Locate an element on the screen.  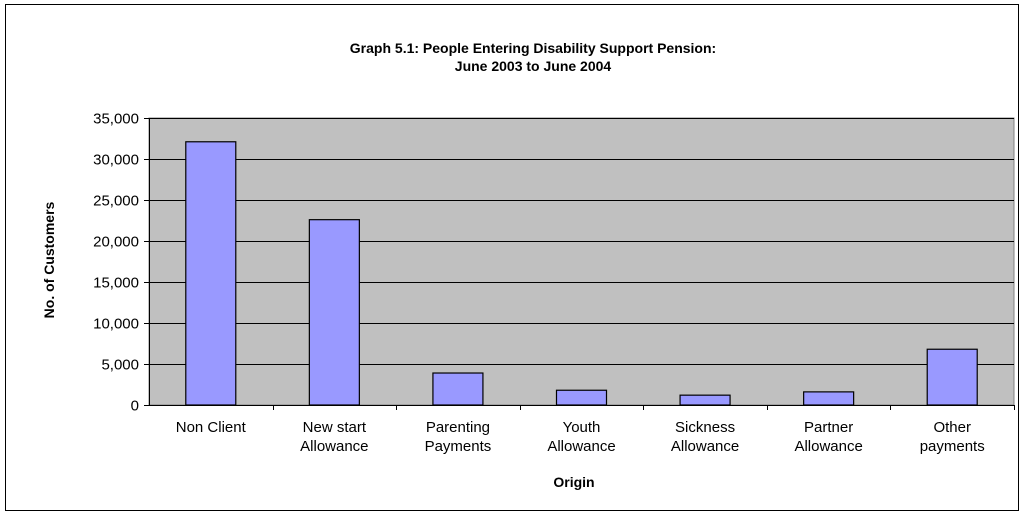
x-tick-label: payments is located at coordinates (952, 446).